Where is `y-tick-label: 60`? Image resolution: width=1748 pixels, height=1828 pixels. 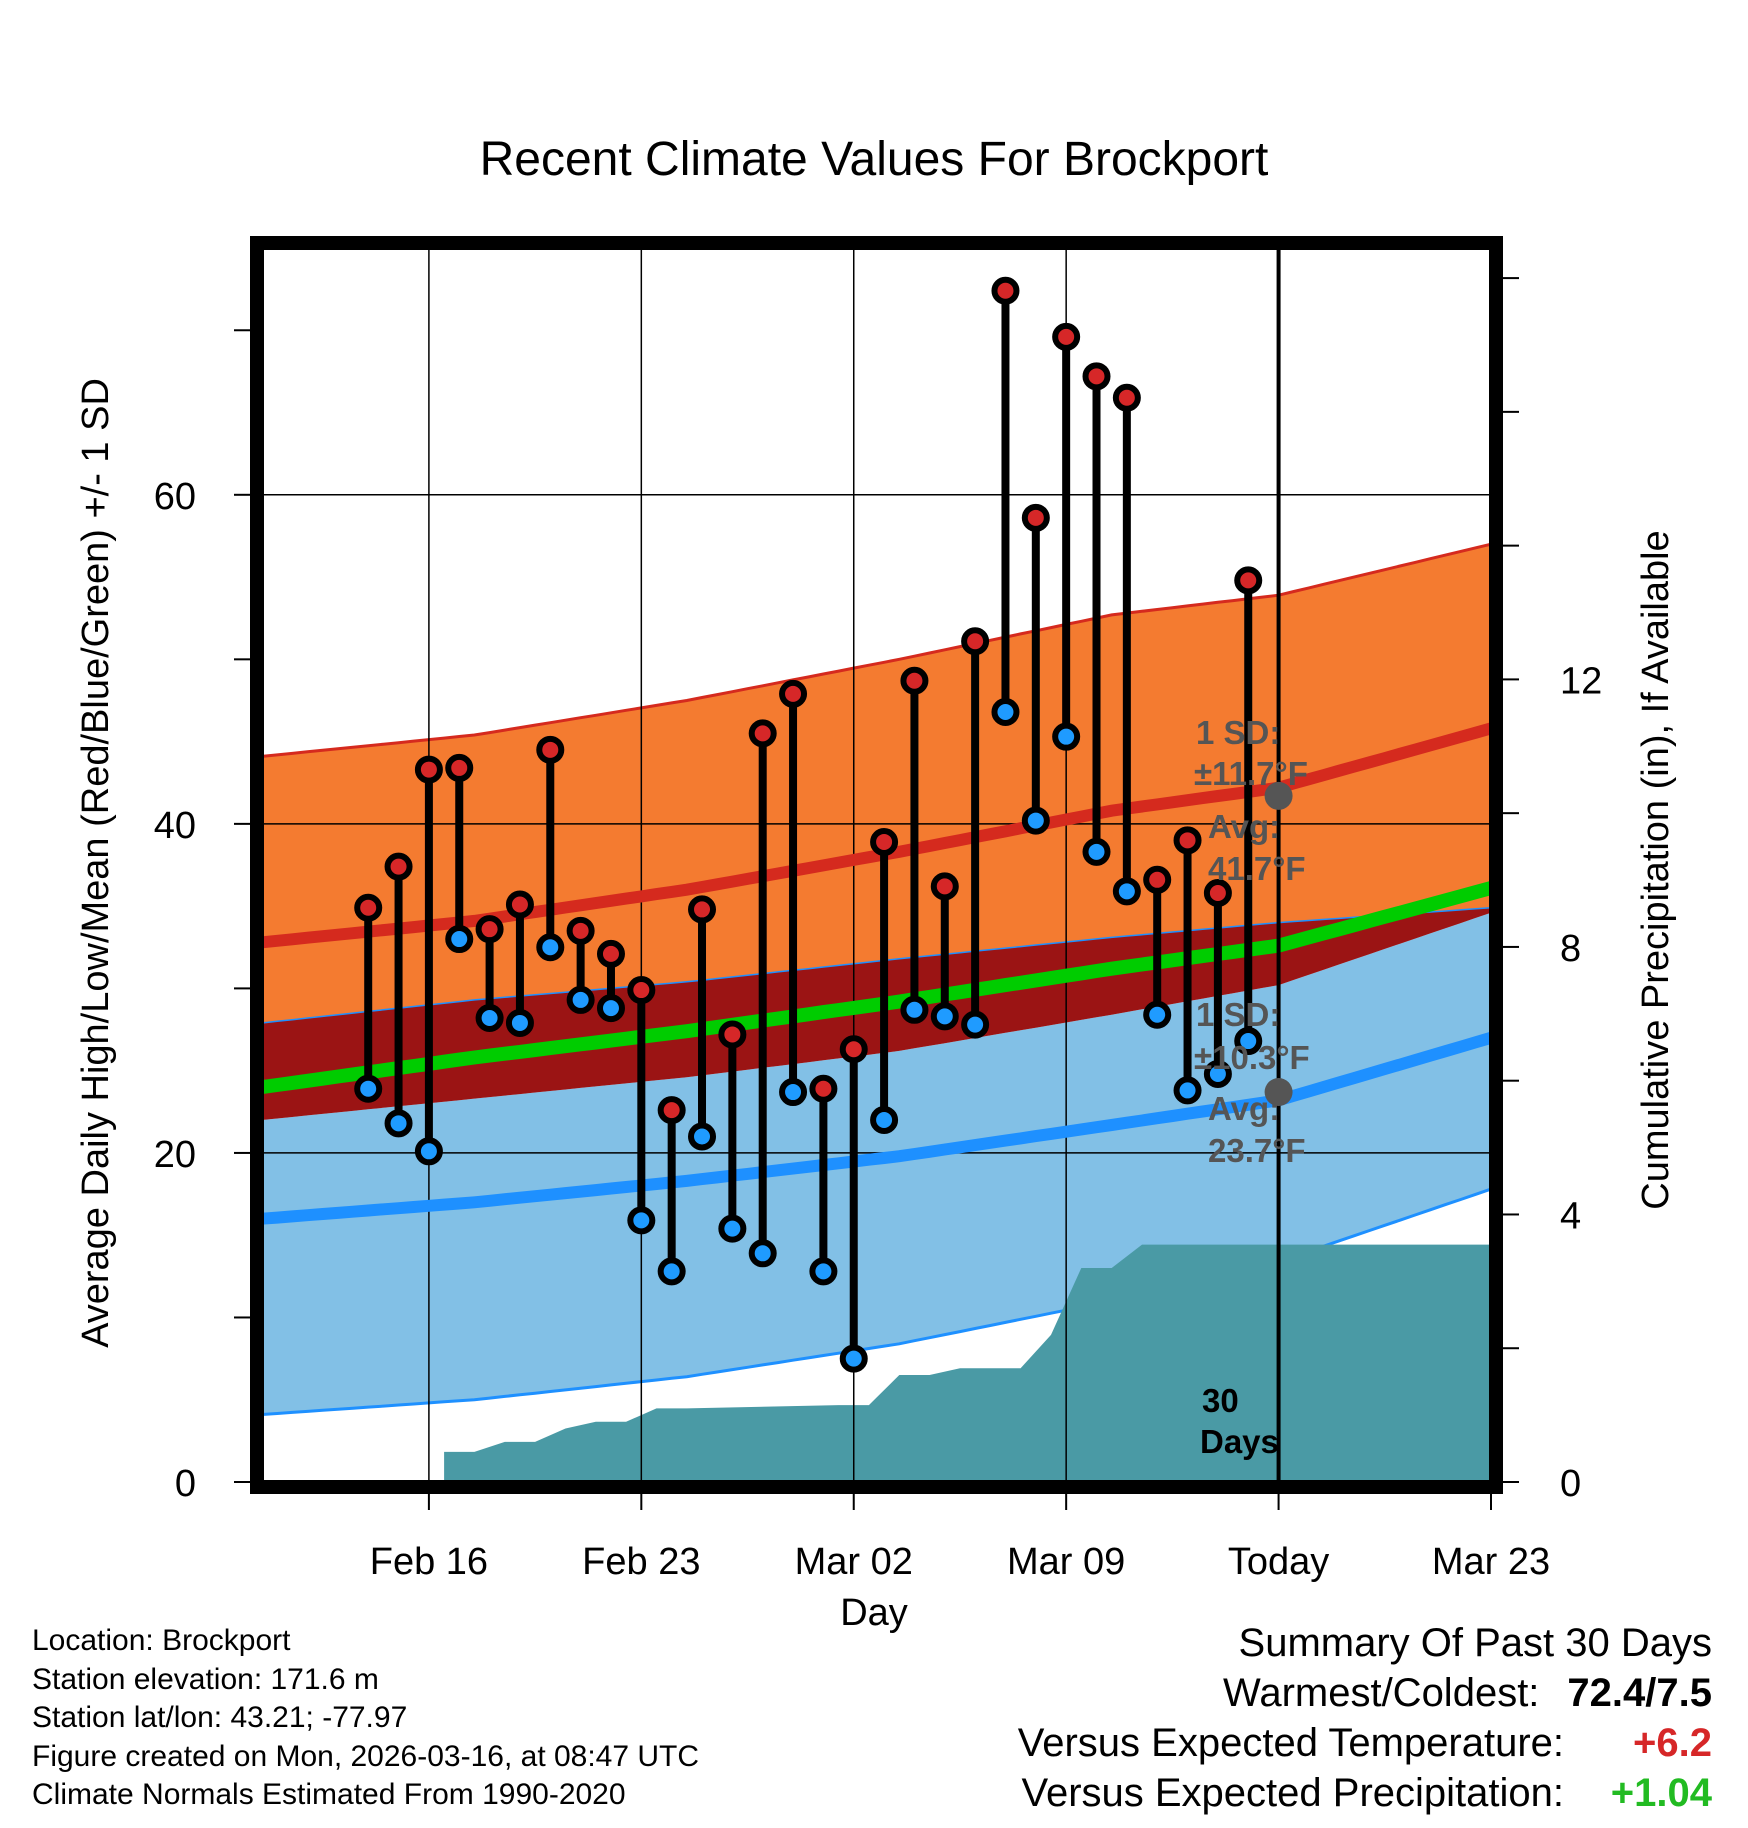 y-tick-label: 60 is located at coordinates (175, 497).